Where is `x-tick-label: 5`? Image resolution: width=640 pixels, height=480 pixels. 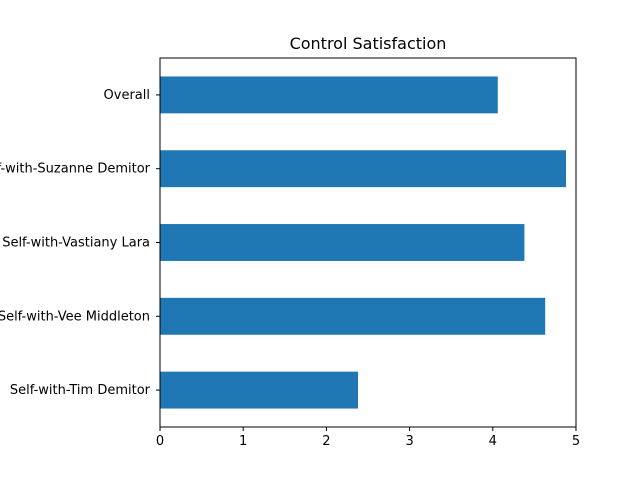
x-tick-label: 5 is located at coordinates (576, 441).